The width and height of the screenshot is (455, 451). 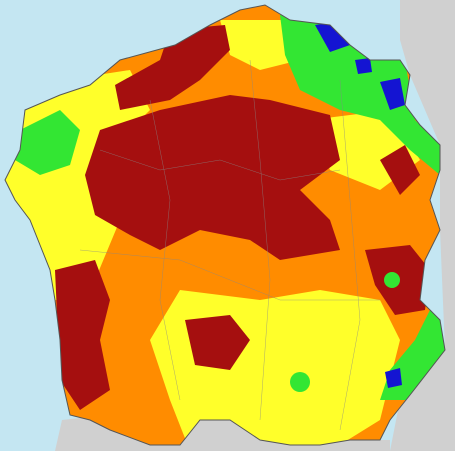 I want to click on risk-extreme-south, so click(x=217, y=342).